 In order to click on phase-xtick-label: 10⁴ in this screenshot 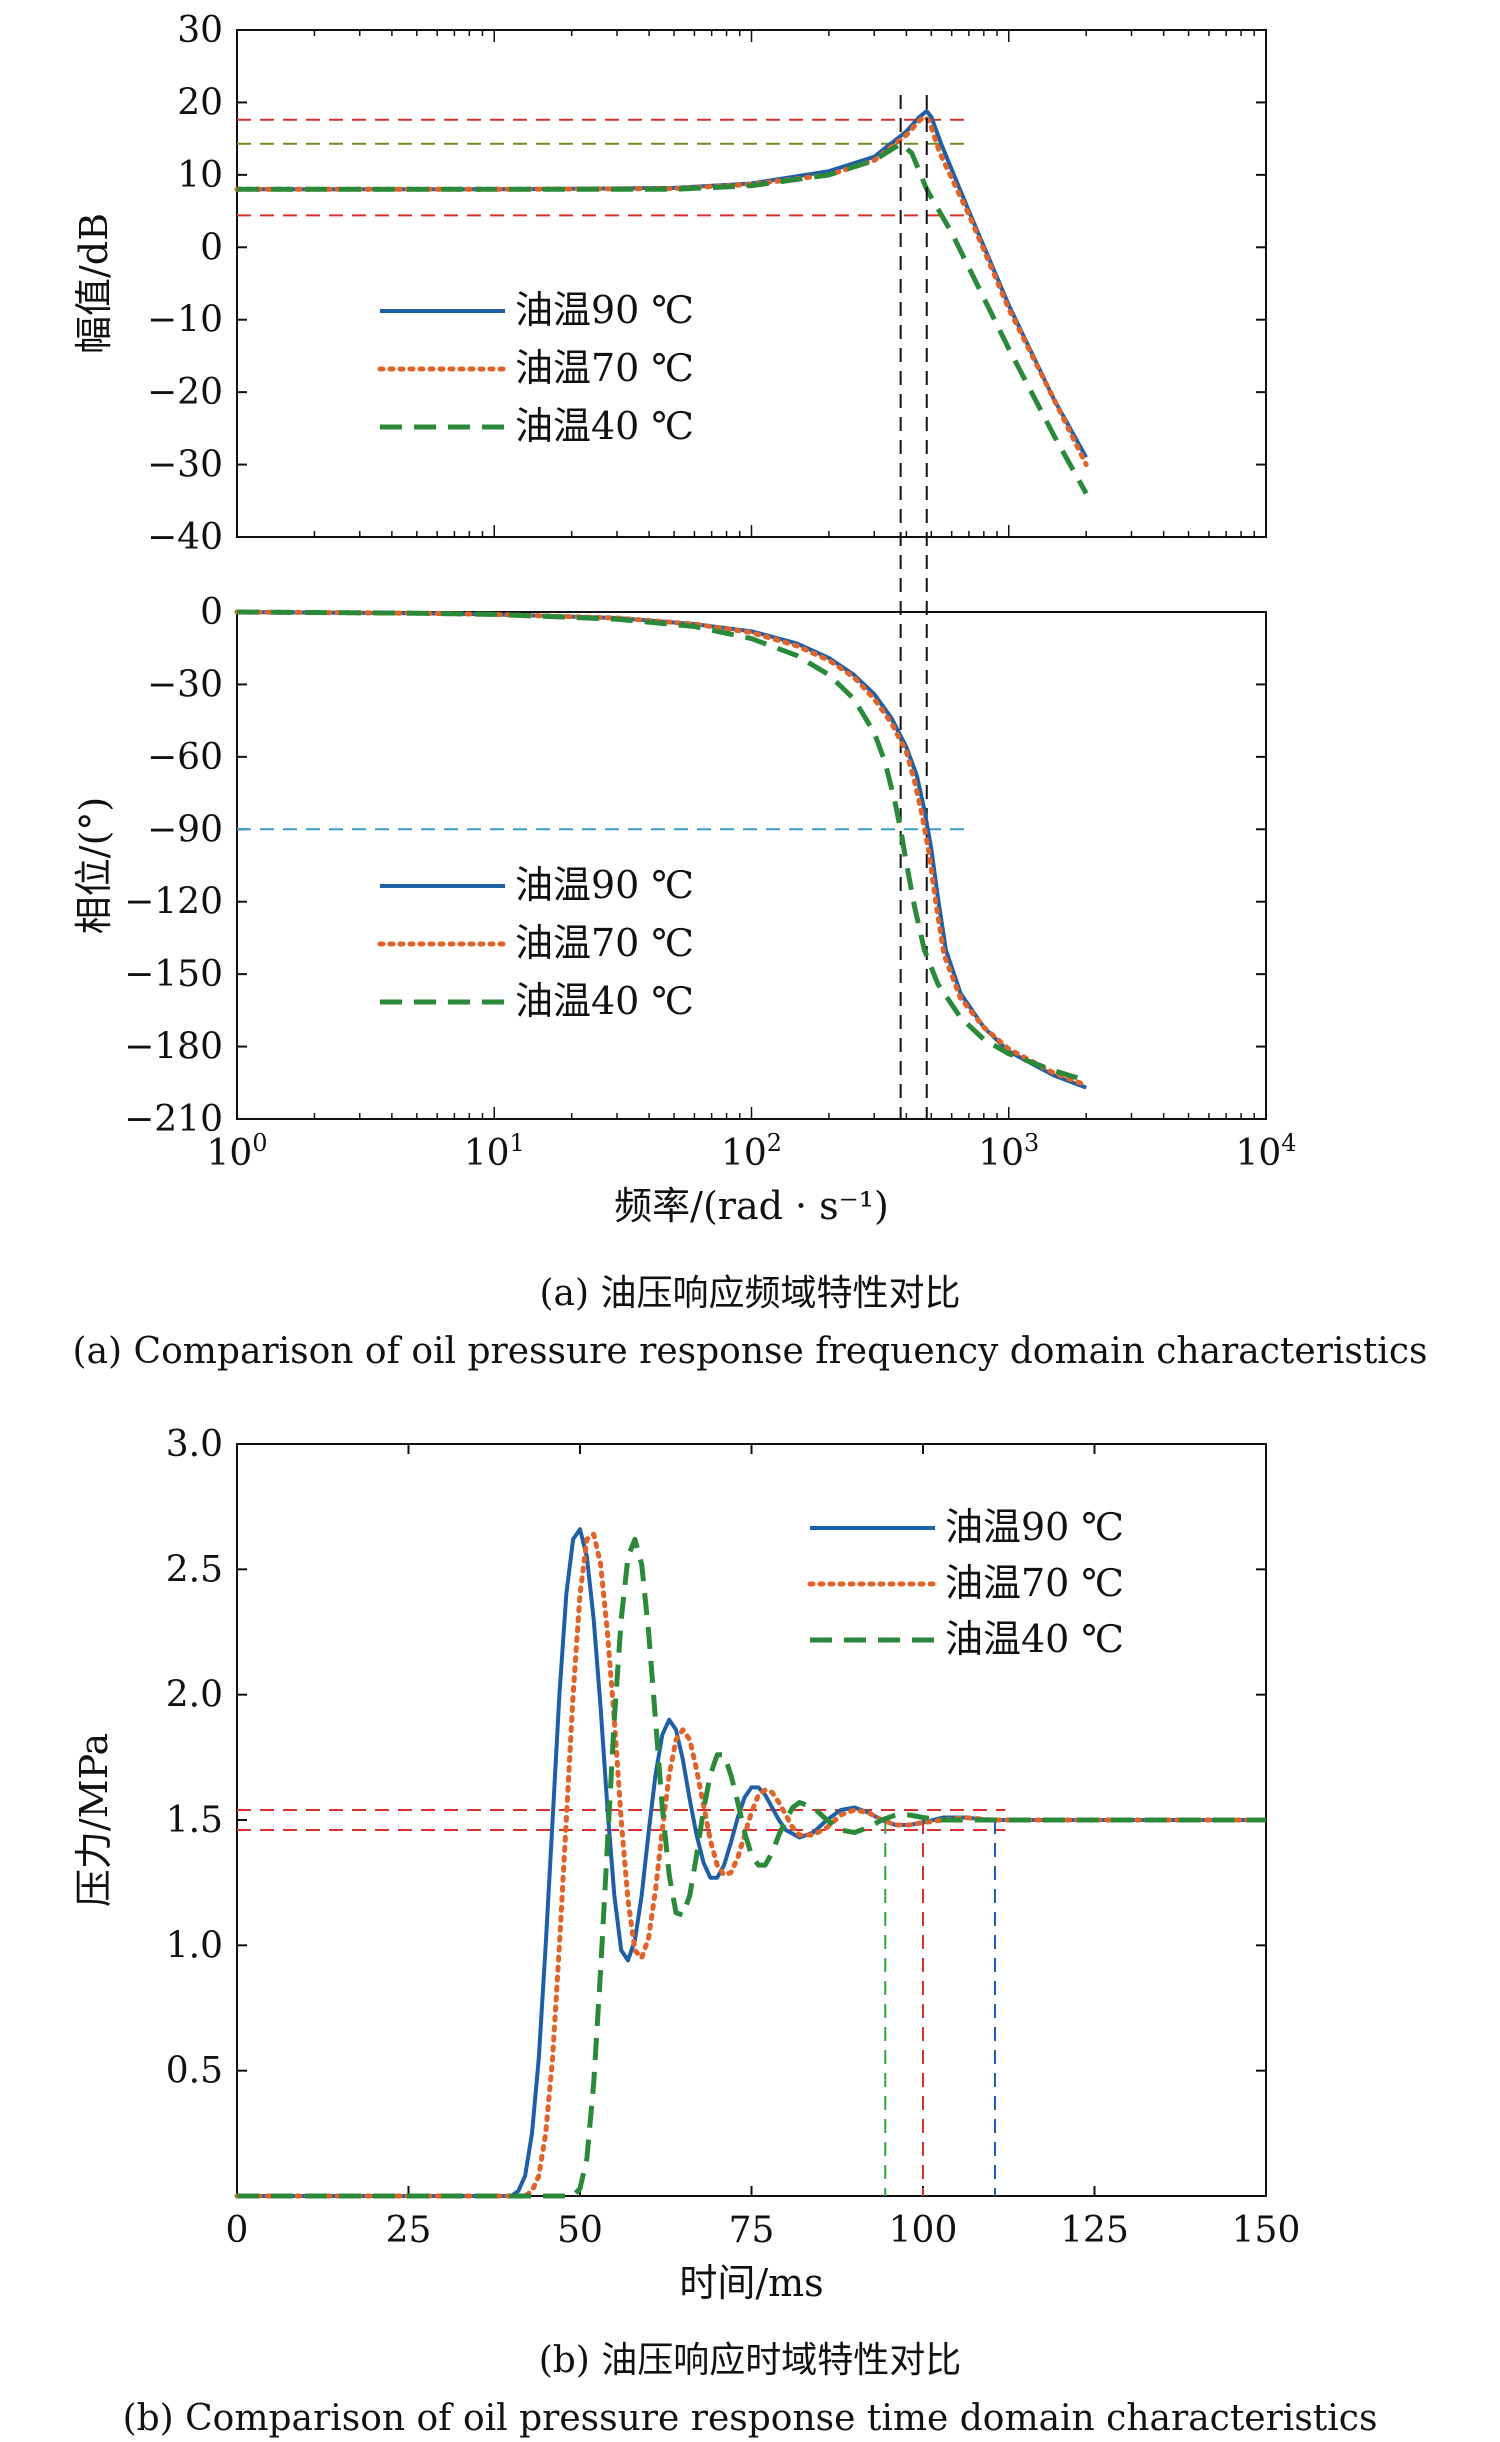, I will do `click(1265, 1151)`.